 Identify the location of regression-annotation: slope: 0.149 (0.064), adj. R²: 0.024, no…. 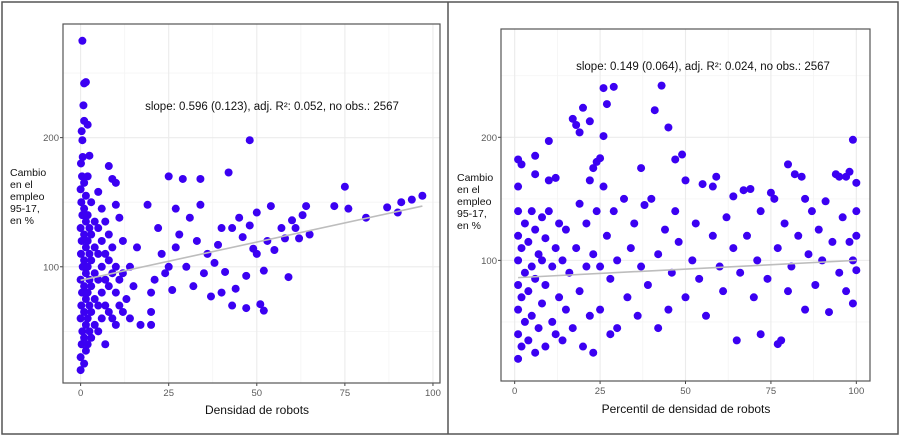
(703, 67).